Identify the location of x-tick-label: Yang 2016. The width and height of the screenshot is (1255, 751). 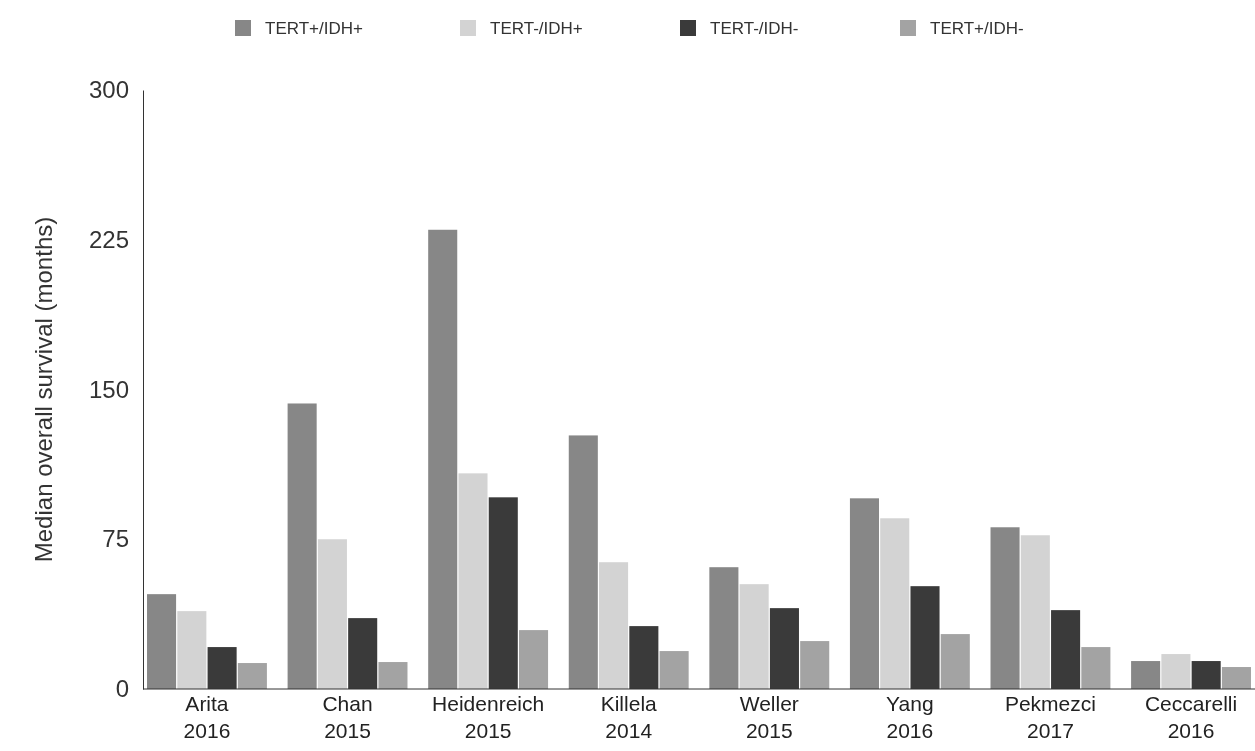
(910, 717).